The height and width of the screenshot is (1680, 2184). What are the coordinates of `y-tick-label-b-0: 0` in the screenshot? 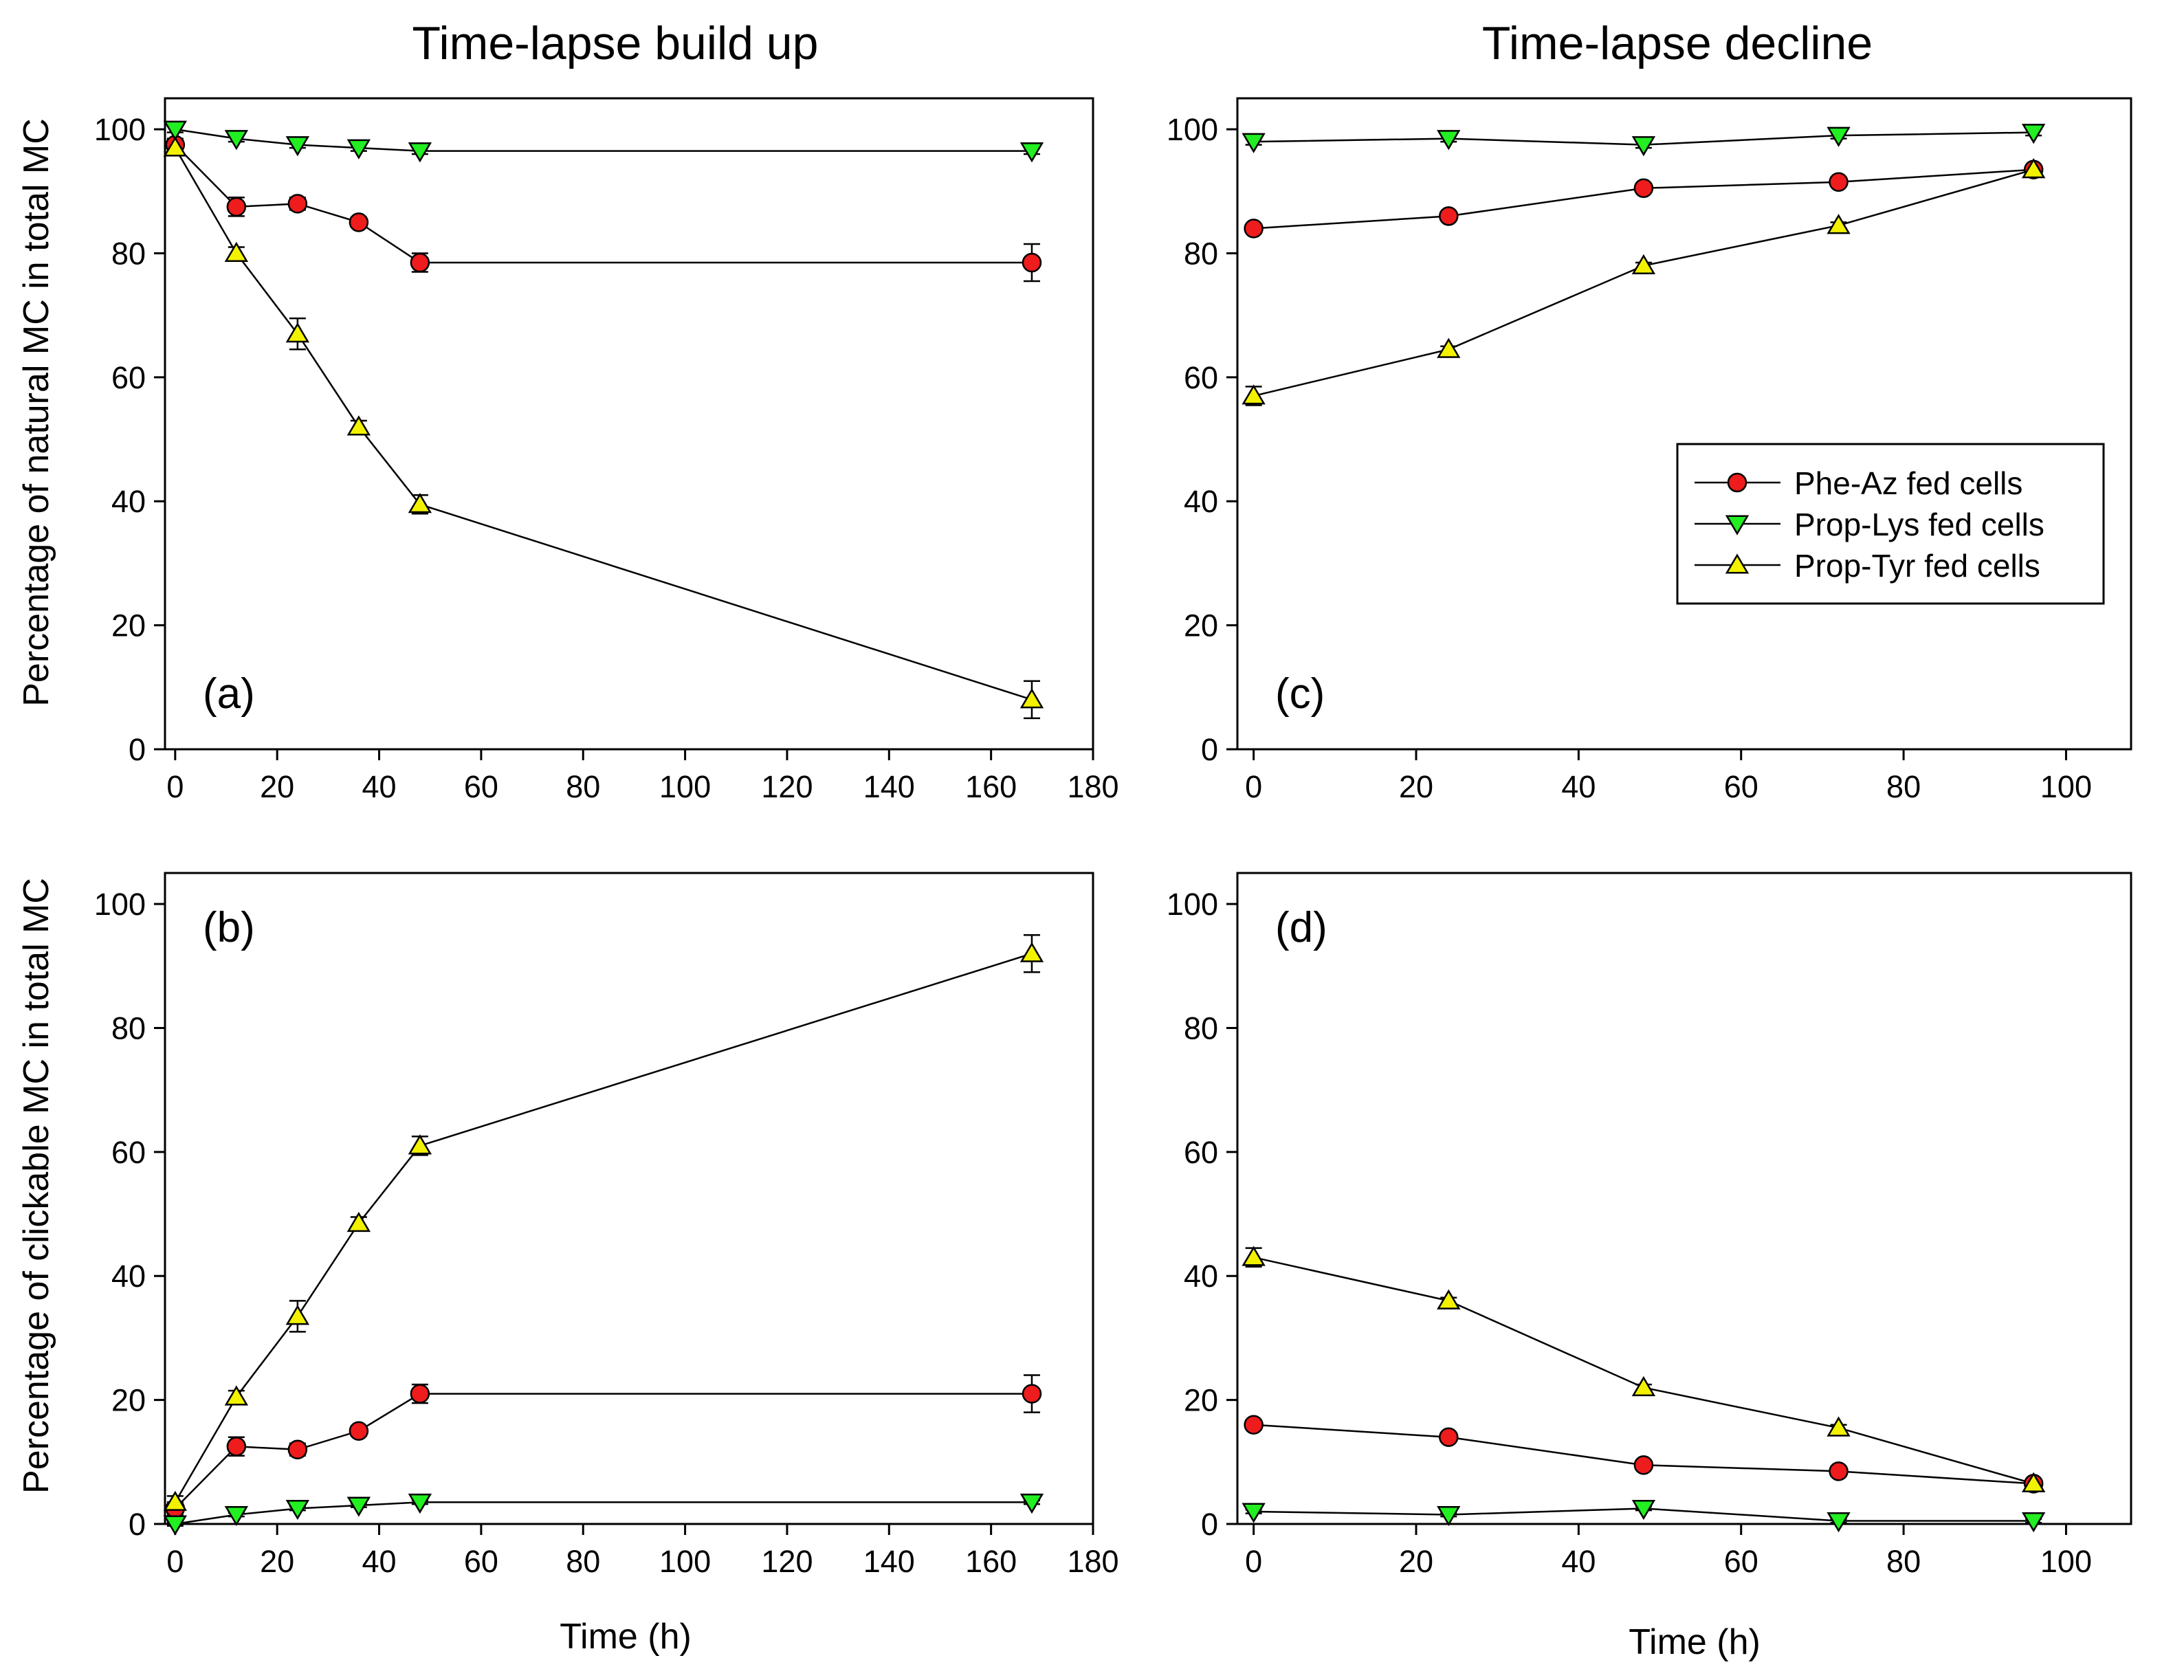 It's located at (137, 1524).